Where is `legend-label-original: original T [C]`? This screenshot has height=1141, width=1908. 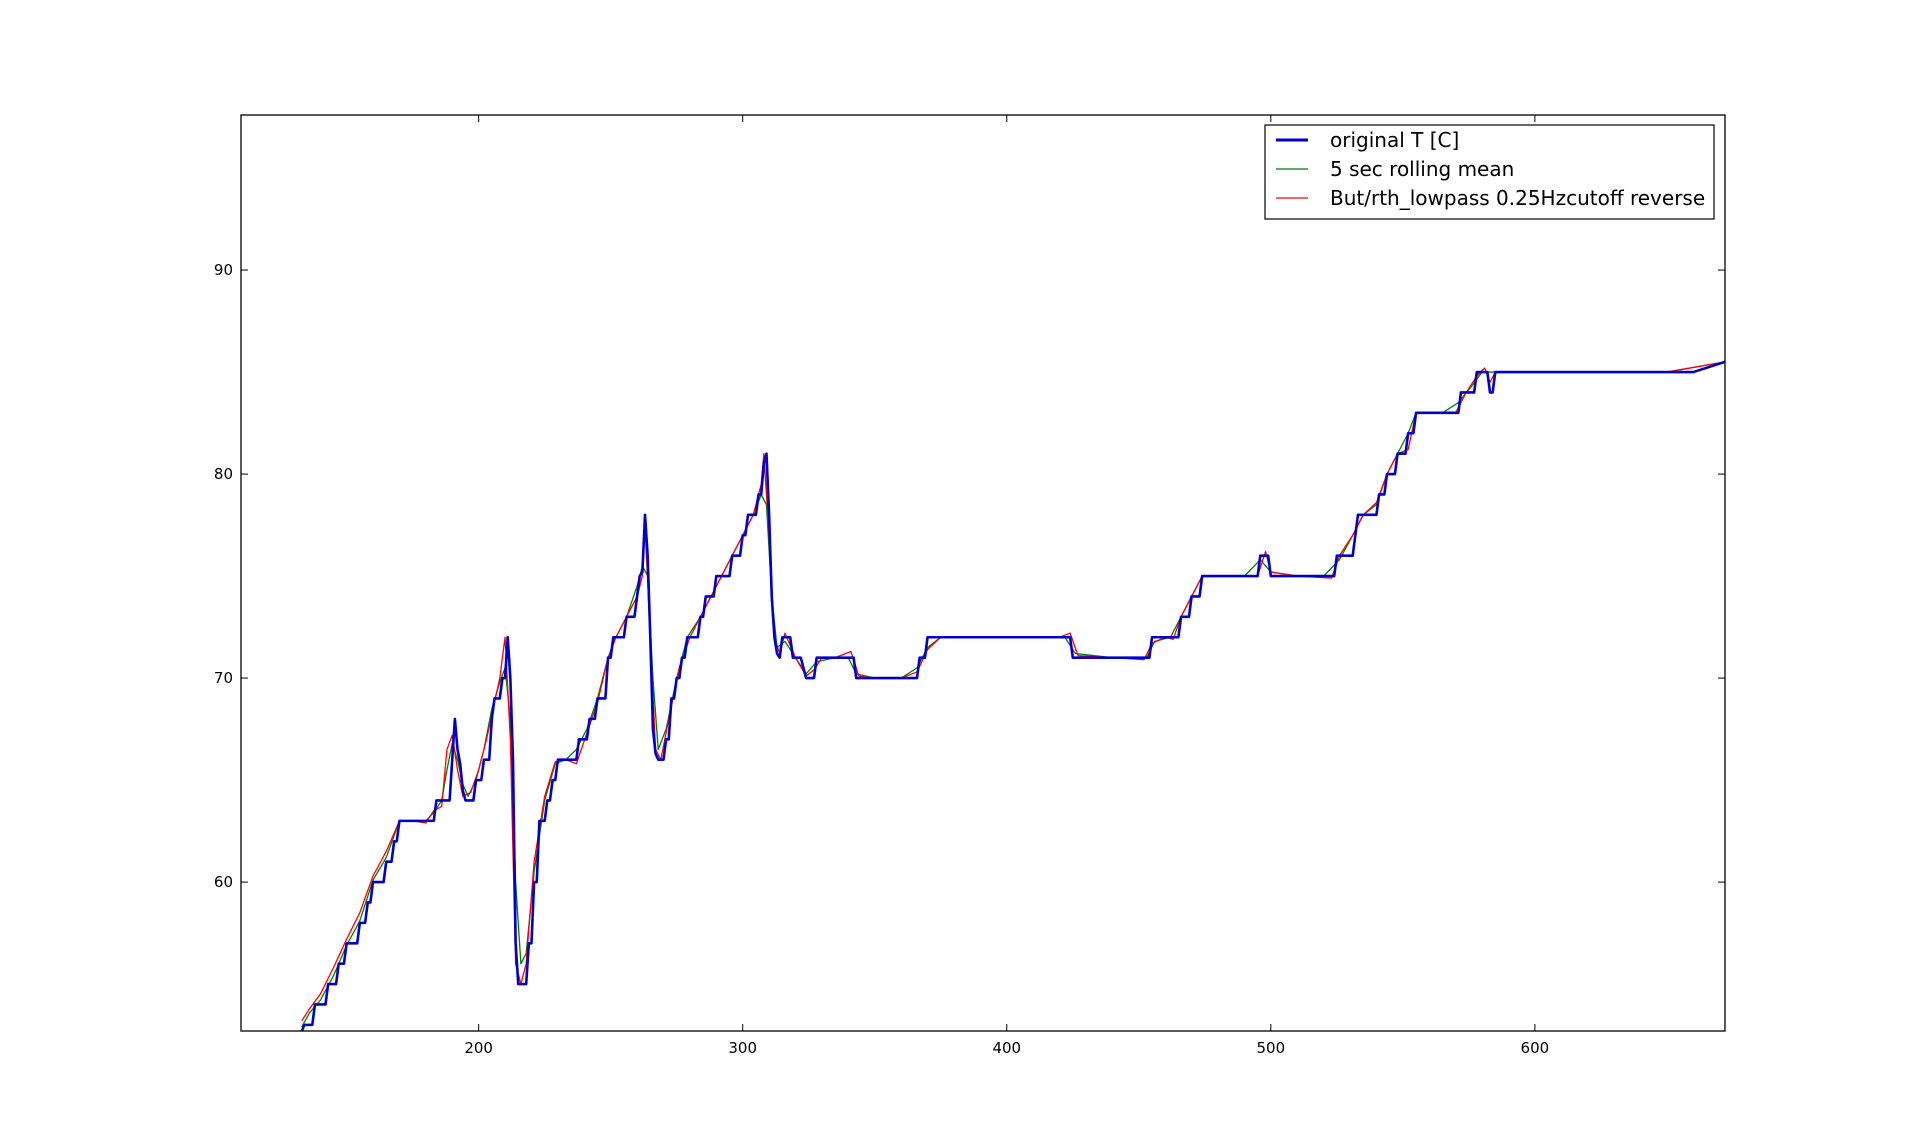 legend-label-original: original T [C] is located at coordinates (1394, 140).